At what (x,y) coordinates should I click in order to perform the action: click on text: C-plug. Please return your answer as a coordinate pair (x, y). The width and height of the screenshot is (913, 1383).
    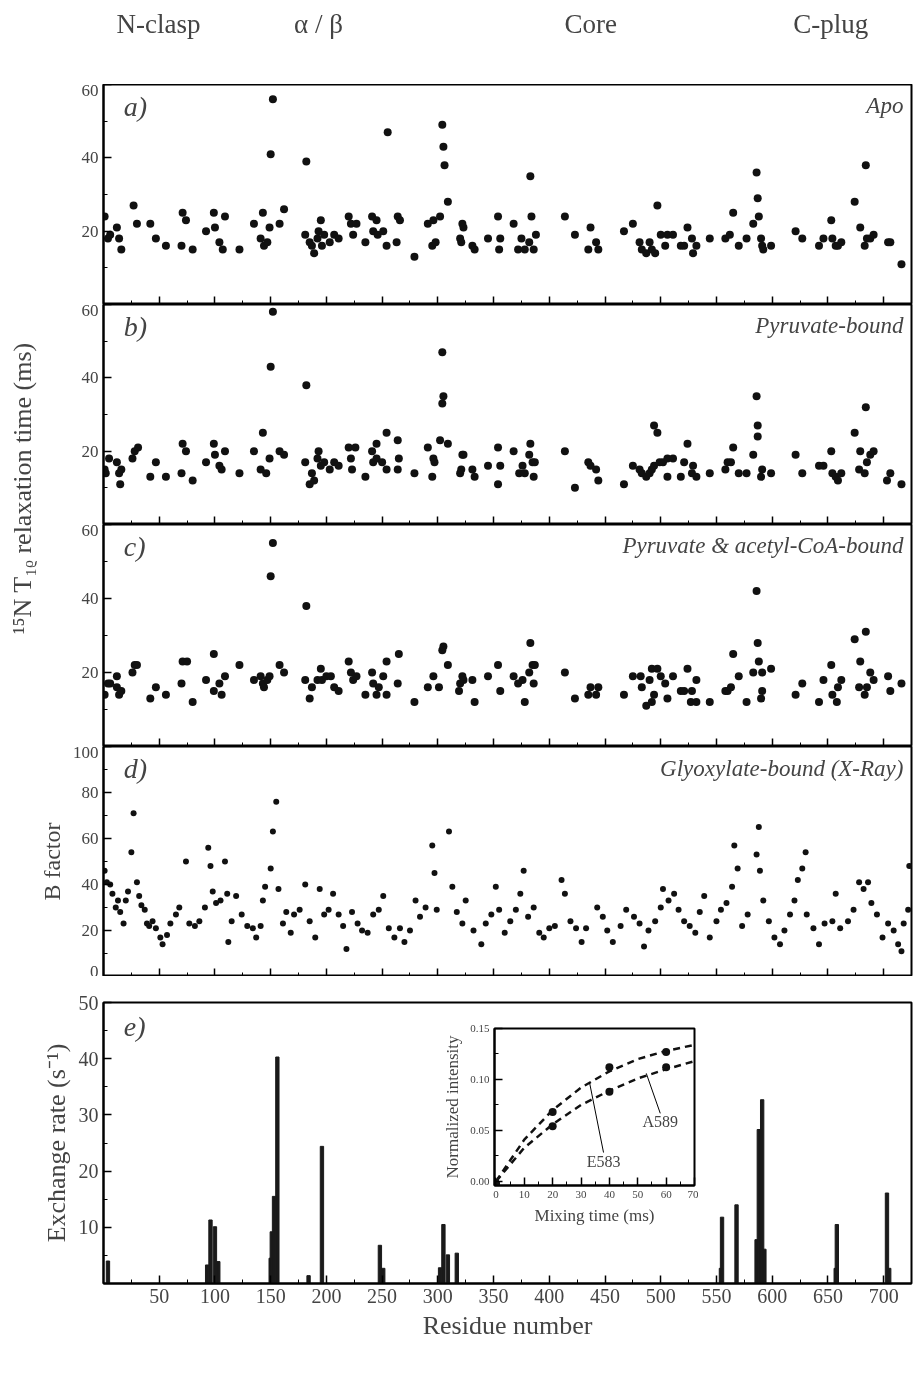
    Looking at the image, I should click on (831, 24).